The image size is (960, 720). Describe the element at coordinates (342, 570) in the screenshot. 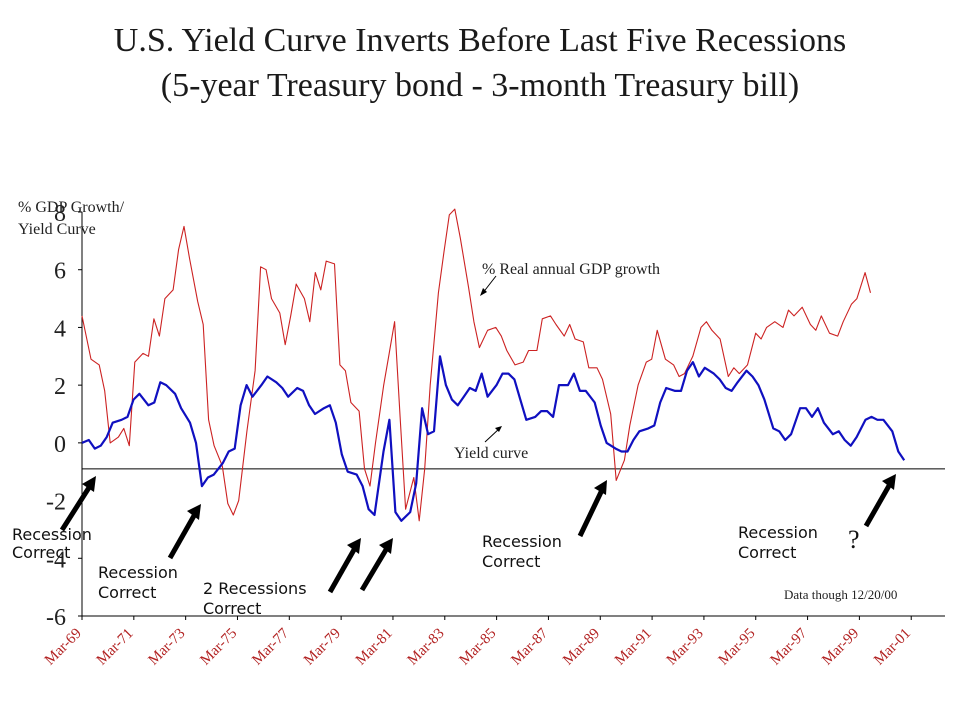

I see `recession-arrow-3a` at that location.